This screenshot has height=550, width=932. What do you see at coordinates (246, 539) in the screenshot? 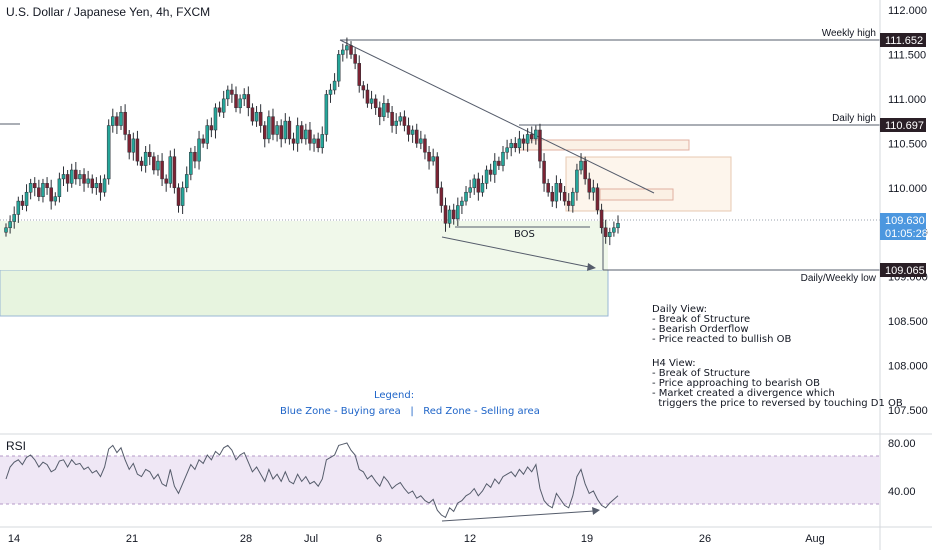
I see `time-tick-label-2: 28` at bounding box center [246, 539].